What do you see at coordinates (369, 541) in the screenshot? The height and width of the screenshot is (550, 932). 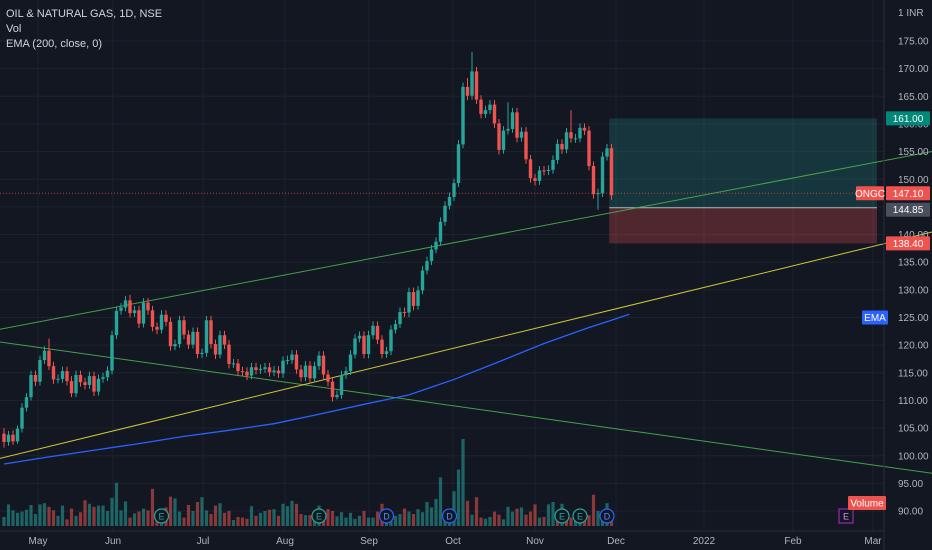 I see `x-tick-label: Sep` at bounding box center [369, 541].